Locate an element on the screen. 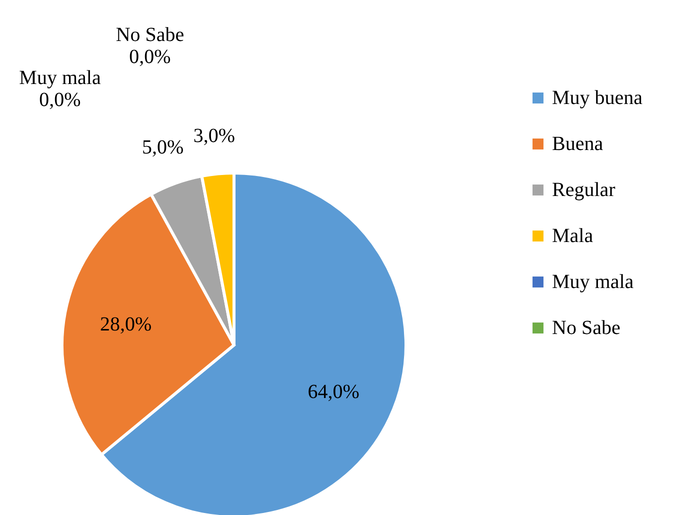 The image size is (689, 515). legend-label: No Sabe is located at coordinates (586, 328).